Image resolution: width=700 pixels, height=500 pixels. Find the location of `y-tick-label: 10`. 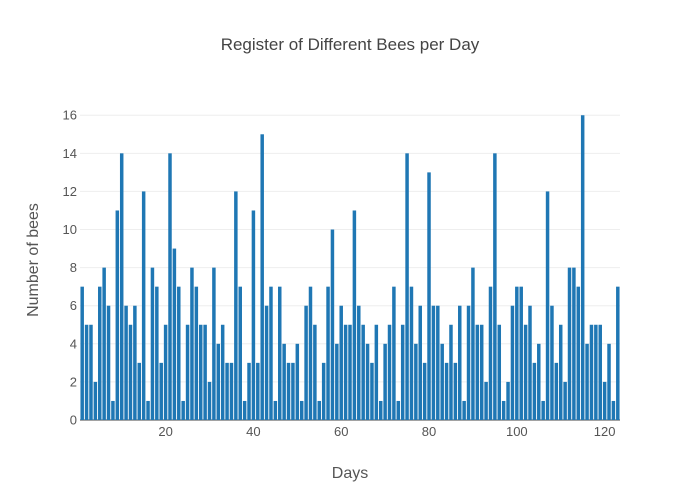

y-tick-label: 10 is located at coordinates (70, 229).